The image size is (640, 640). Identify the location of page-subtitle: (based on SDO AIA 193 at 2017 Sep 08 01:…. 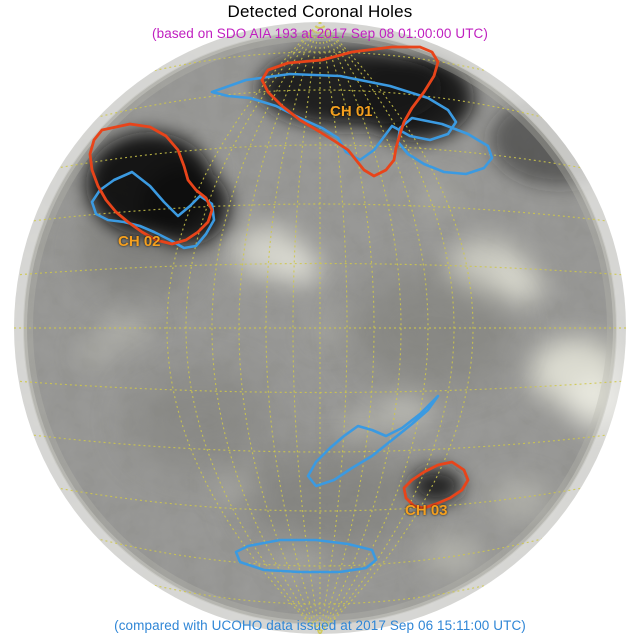
(320, 33).